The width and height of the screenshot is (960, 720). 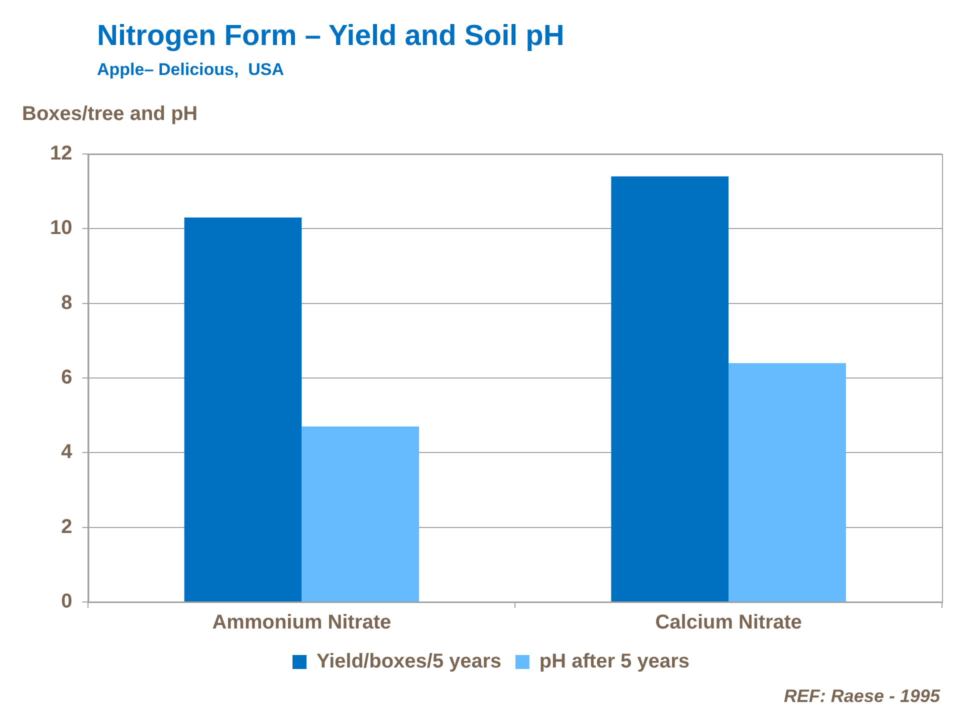 I want to click on y-tick-label: 8, so click(x=66, y=303).